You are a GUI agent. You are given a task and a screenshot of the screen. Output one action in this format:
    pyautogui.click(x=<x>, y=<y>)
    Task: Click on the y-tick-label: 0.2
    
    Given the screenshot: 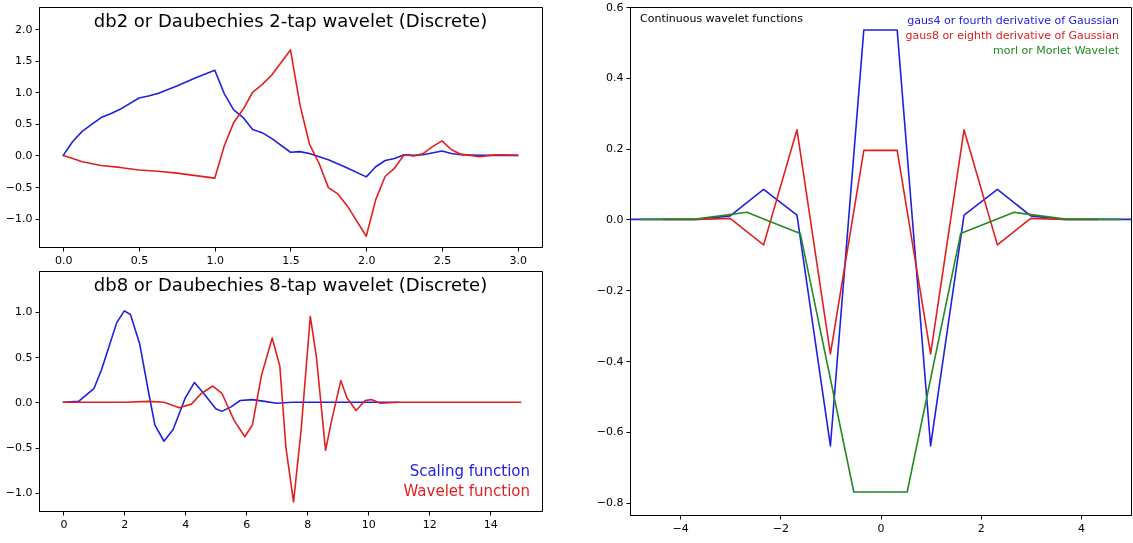 What is the action you would take?
    pyautogui.click(x=615, y=149)
    